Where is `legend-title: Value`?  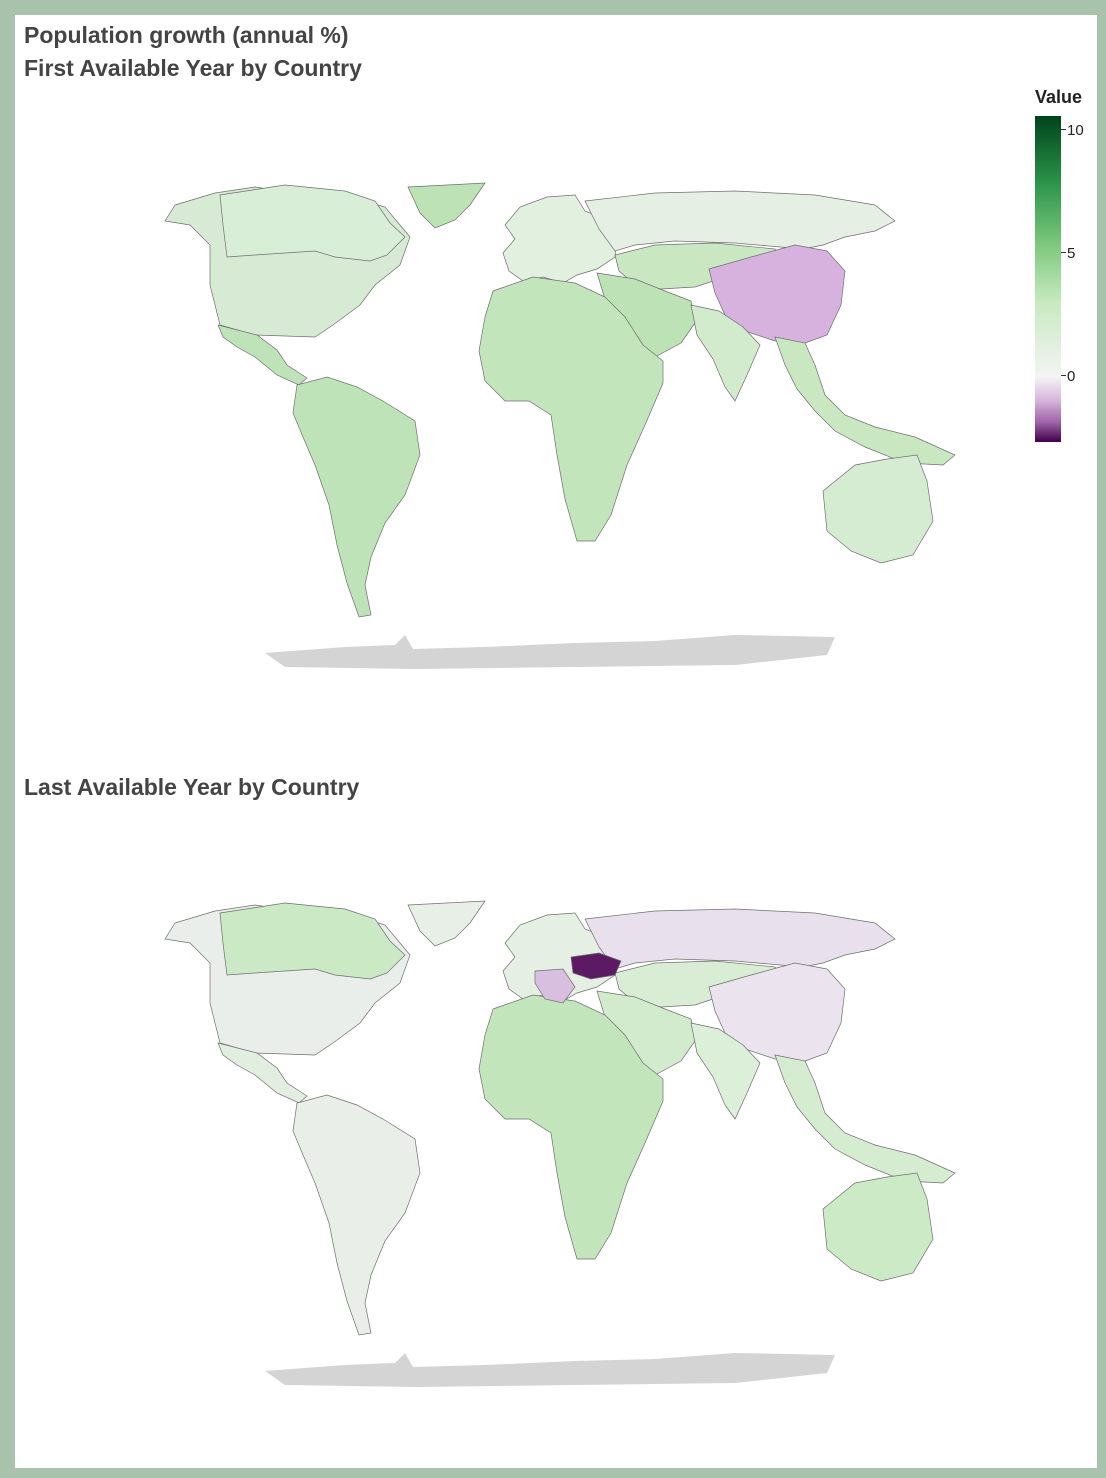
legend-title: Value is located at coordinates (1059, 97).